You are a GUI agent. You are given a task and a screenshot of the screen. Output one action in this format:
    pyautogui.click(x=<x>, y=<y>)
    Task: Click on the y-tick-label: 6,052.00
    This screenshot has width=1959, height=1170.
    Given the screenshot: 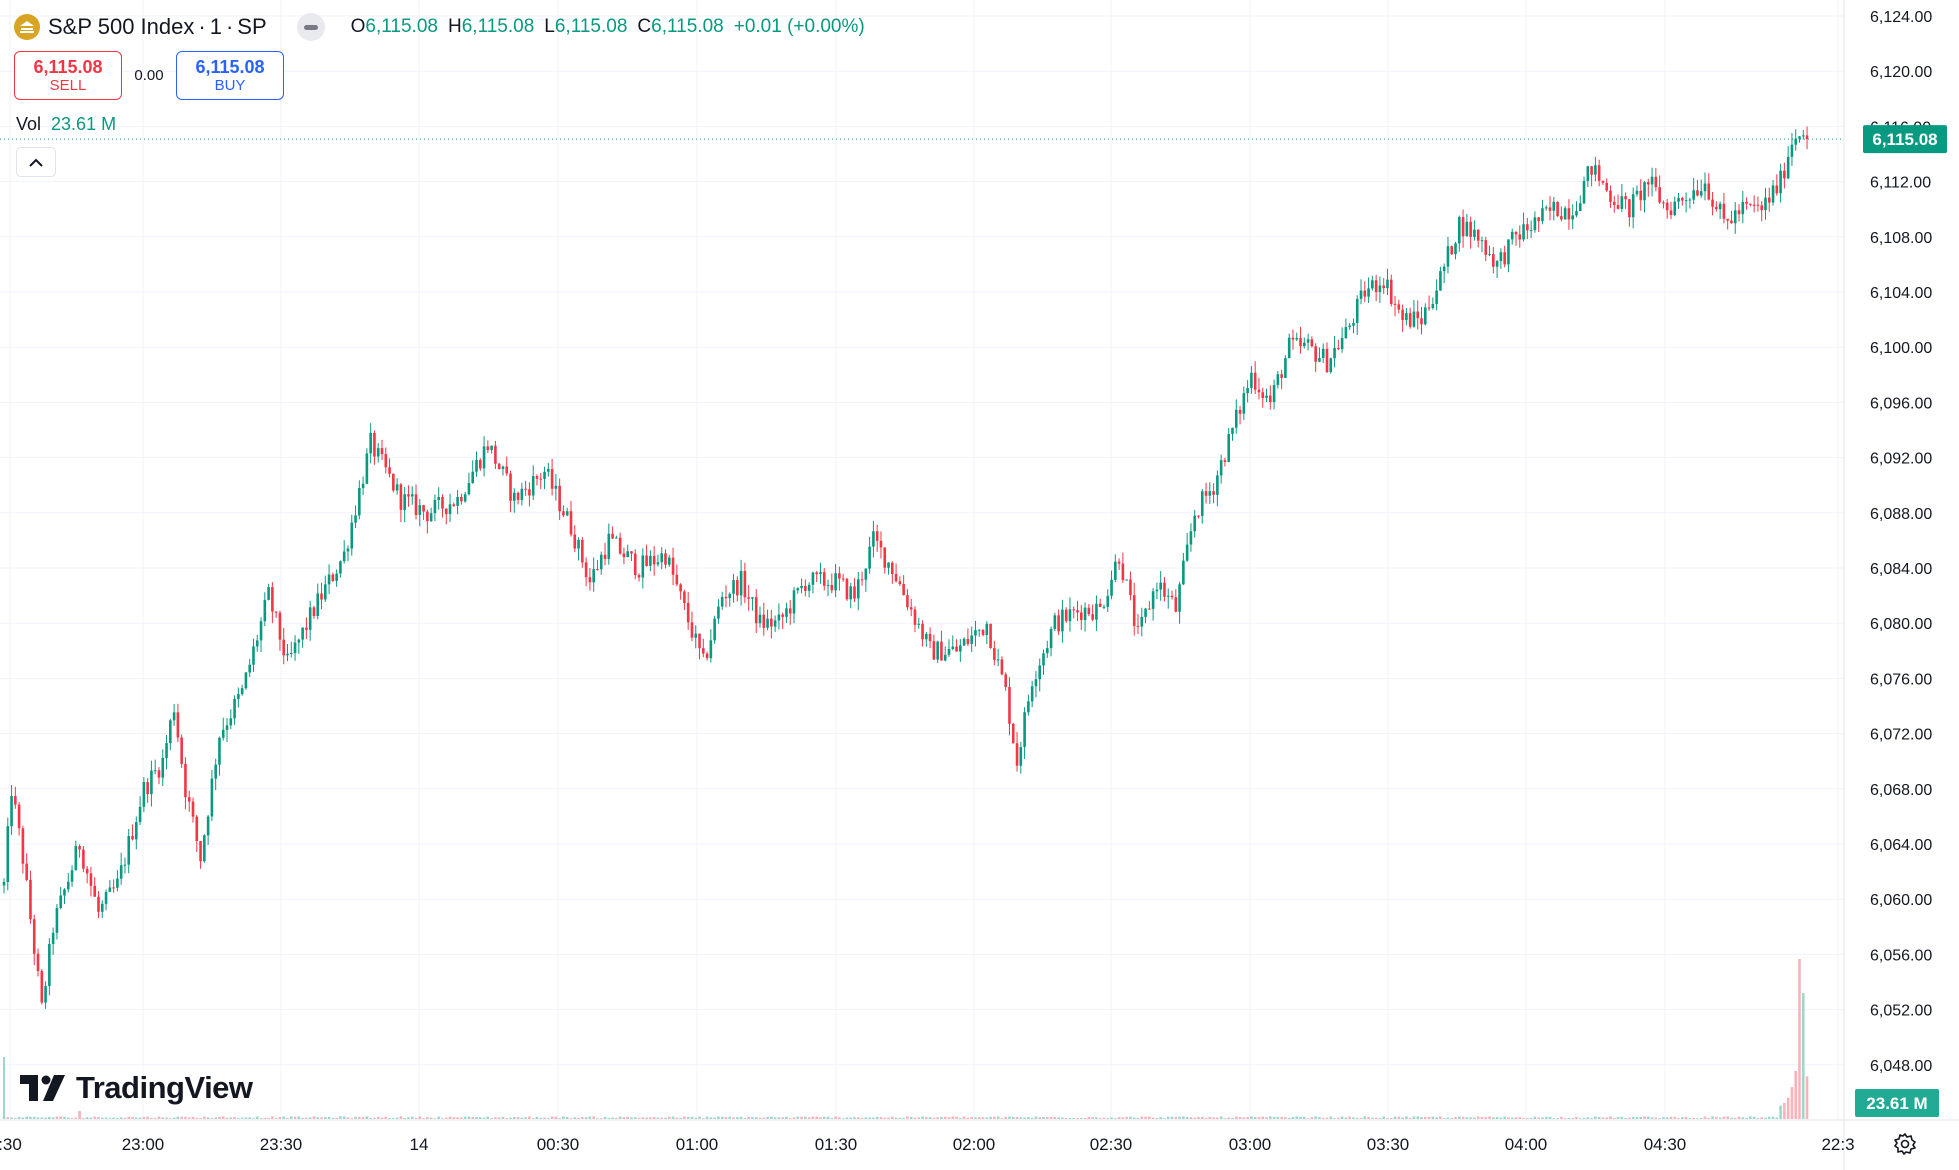 What is the action you would take?
    pyautogui.click(x=1901, y=1011)
    